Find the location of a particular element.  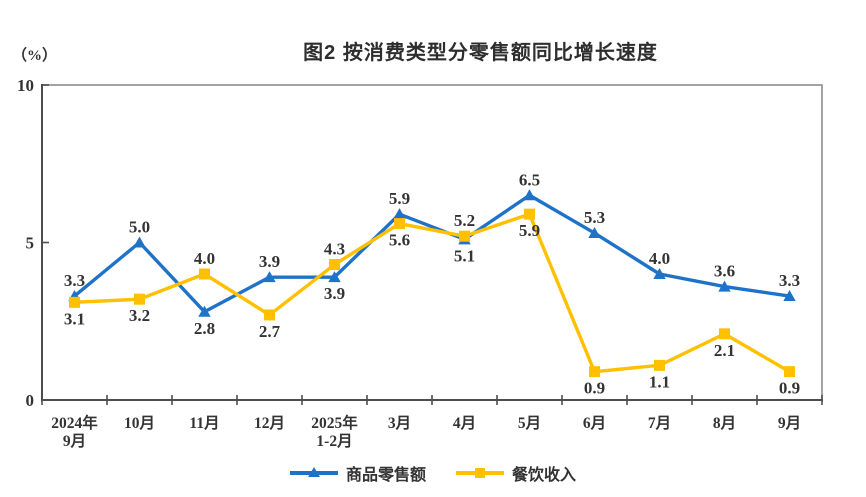

data-label-goods: 5.3 is located at coordinates (594, 217).